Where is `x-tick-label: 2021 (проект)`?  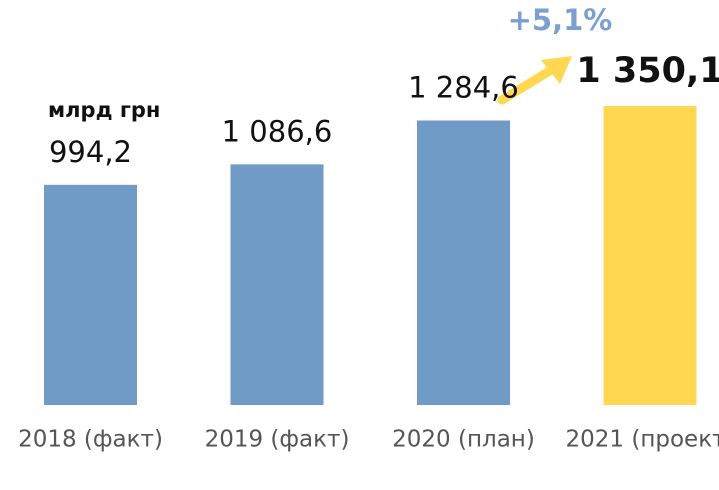
x-tick-label: 2021 (проект) is located at coordinates (642, 440).